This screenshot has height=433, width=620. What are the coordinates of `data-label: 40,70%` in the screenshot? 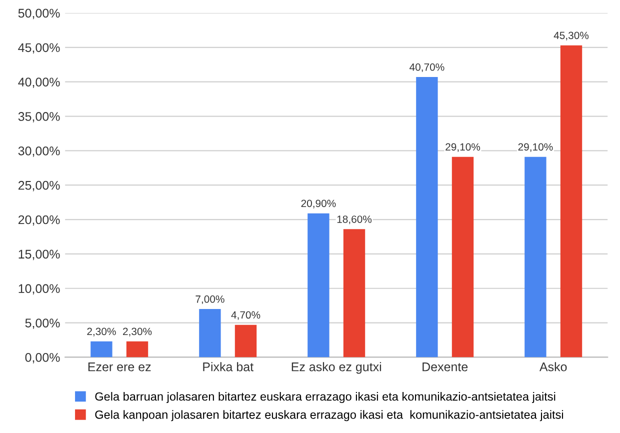 It's located at (427, 67).